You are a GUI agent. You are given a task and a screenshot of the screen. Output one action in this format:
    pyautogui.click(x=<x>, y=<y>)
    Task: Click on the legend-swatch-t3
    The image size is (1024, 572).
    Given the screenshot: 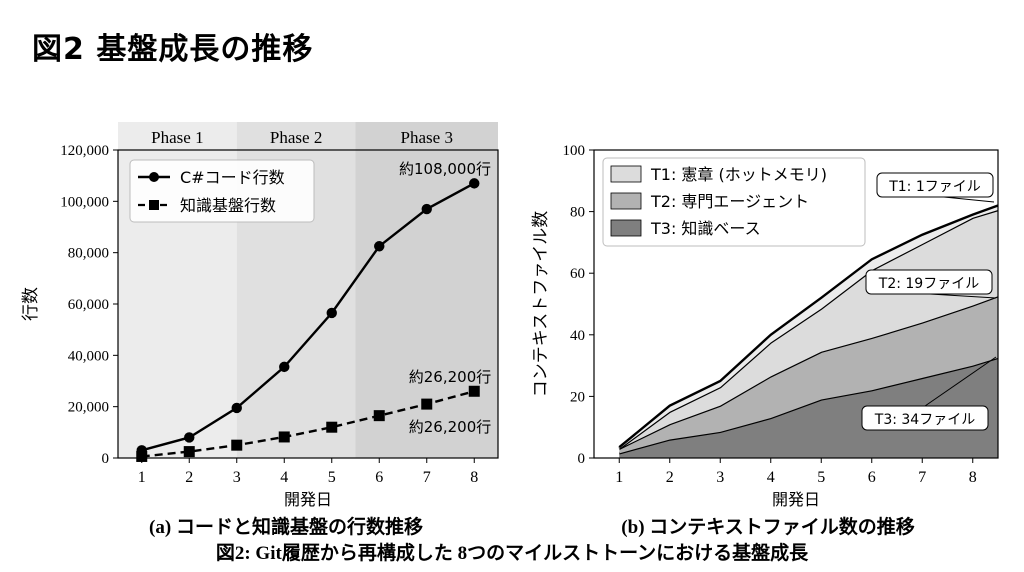 What is the action you would take?
    pyautogui.click(x=626, y=228)
    